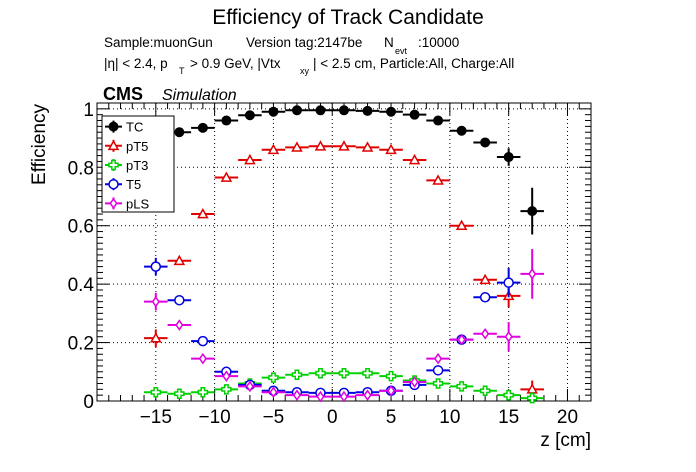  What do you see at coordinates (565, 440) in the screenshot?
I see `x-axis-label: z [cm]` at bounding box center [565, 440].